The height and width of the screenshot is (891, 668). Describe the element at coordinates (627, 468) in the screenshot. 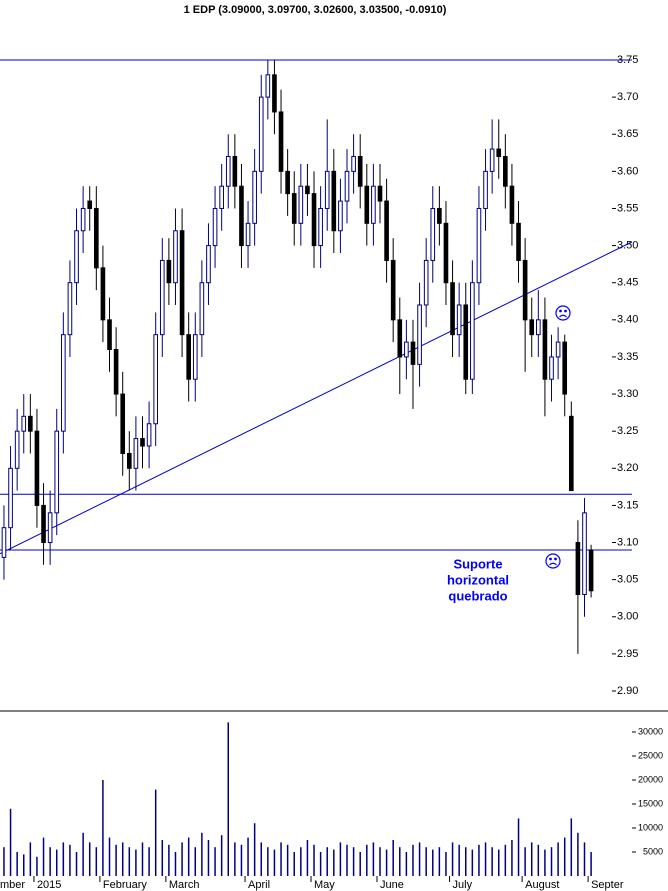

I see `y-tick-label: 3.20` at that location.